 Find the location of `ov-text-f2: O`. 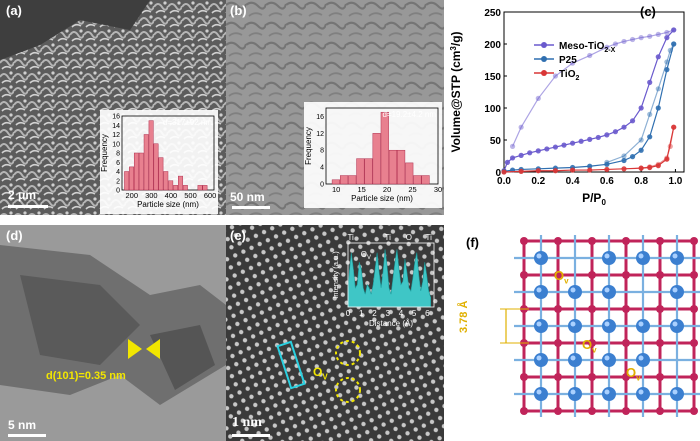

ov-text-f2: O is located at coordinates (587, 344).